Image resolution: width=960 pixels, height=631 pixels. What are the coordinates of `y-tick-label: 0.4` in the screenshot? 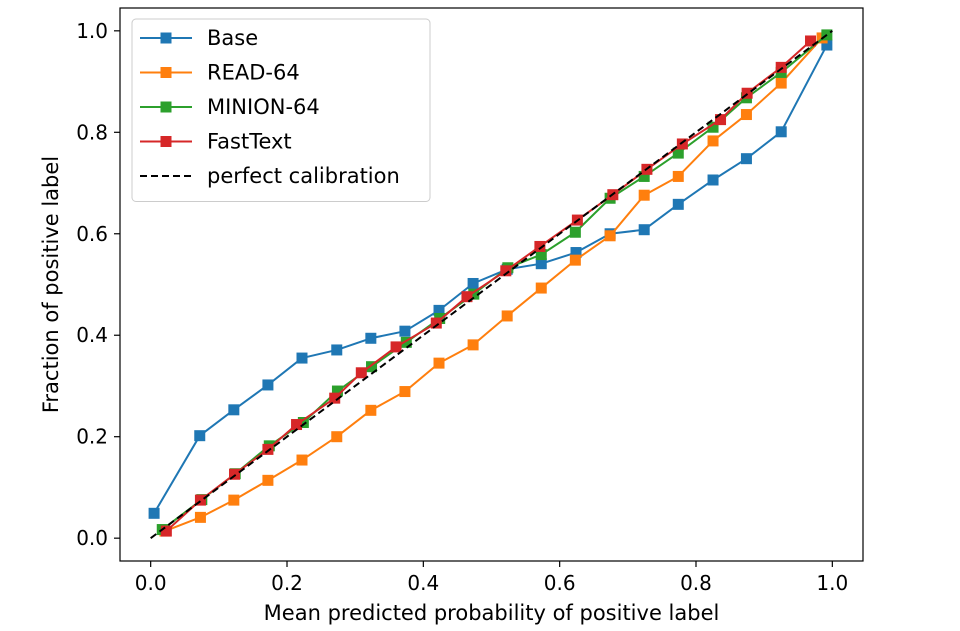 It's located at (92, 335).